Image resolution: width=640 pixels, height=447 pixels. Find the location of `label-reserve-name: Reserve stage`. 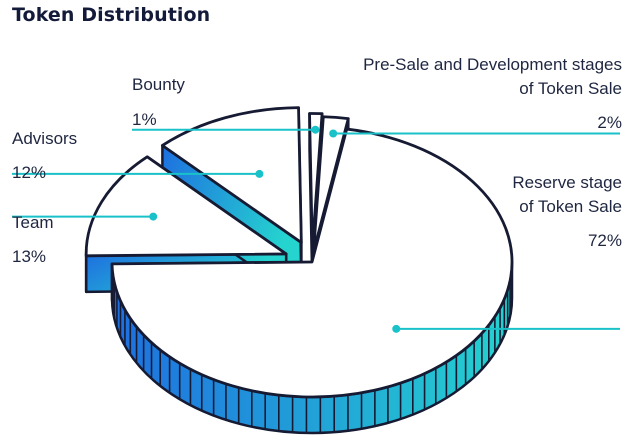

label-reserve-name: Reserve stage is located at coordinates (567, 182).